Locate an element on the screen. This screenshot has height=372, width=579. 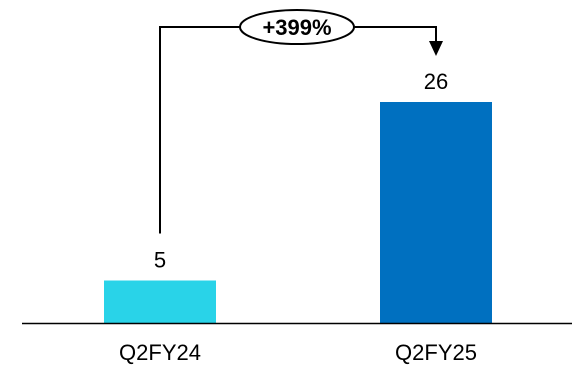
growth-badge is located at coordinates (297, 27).